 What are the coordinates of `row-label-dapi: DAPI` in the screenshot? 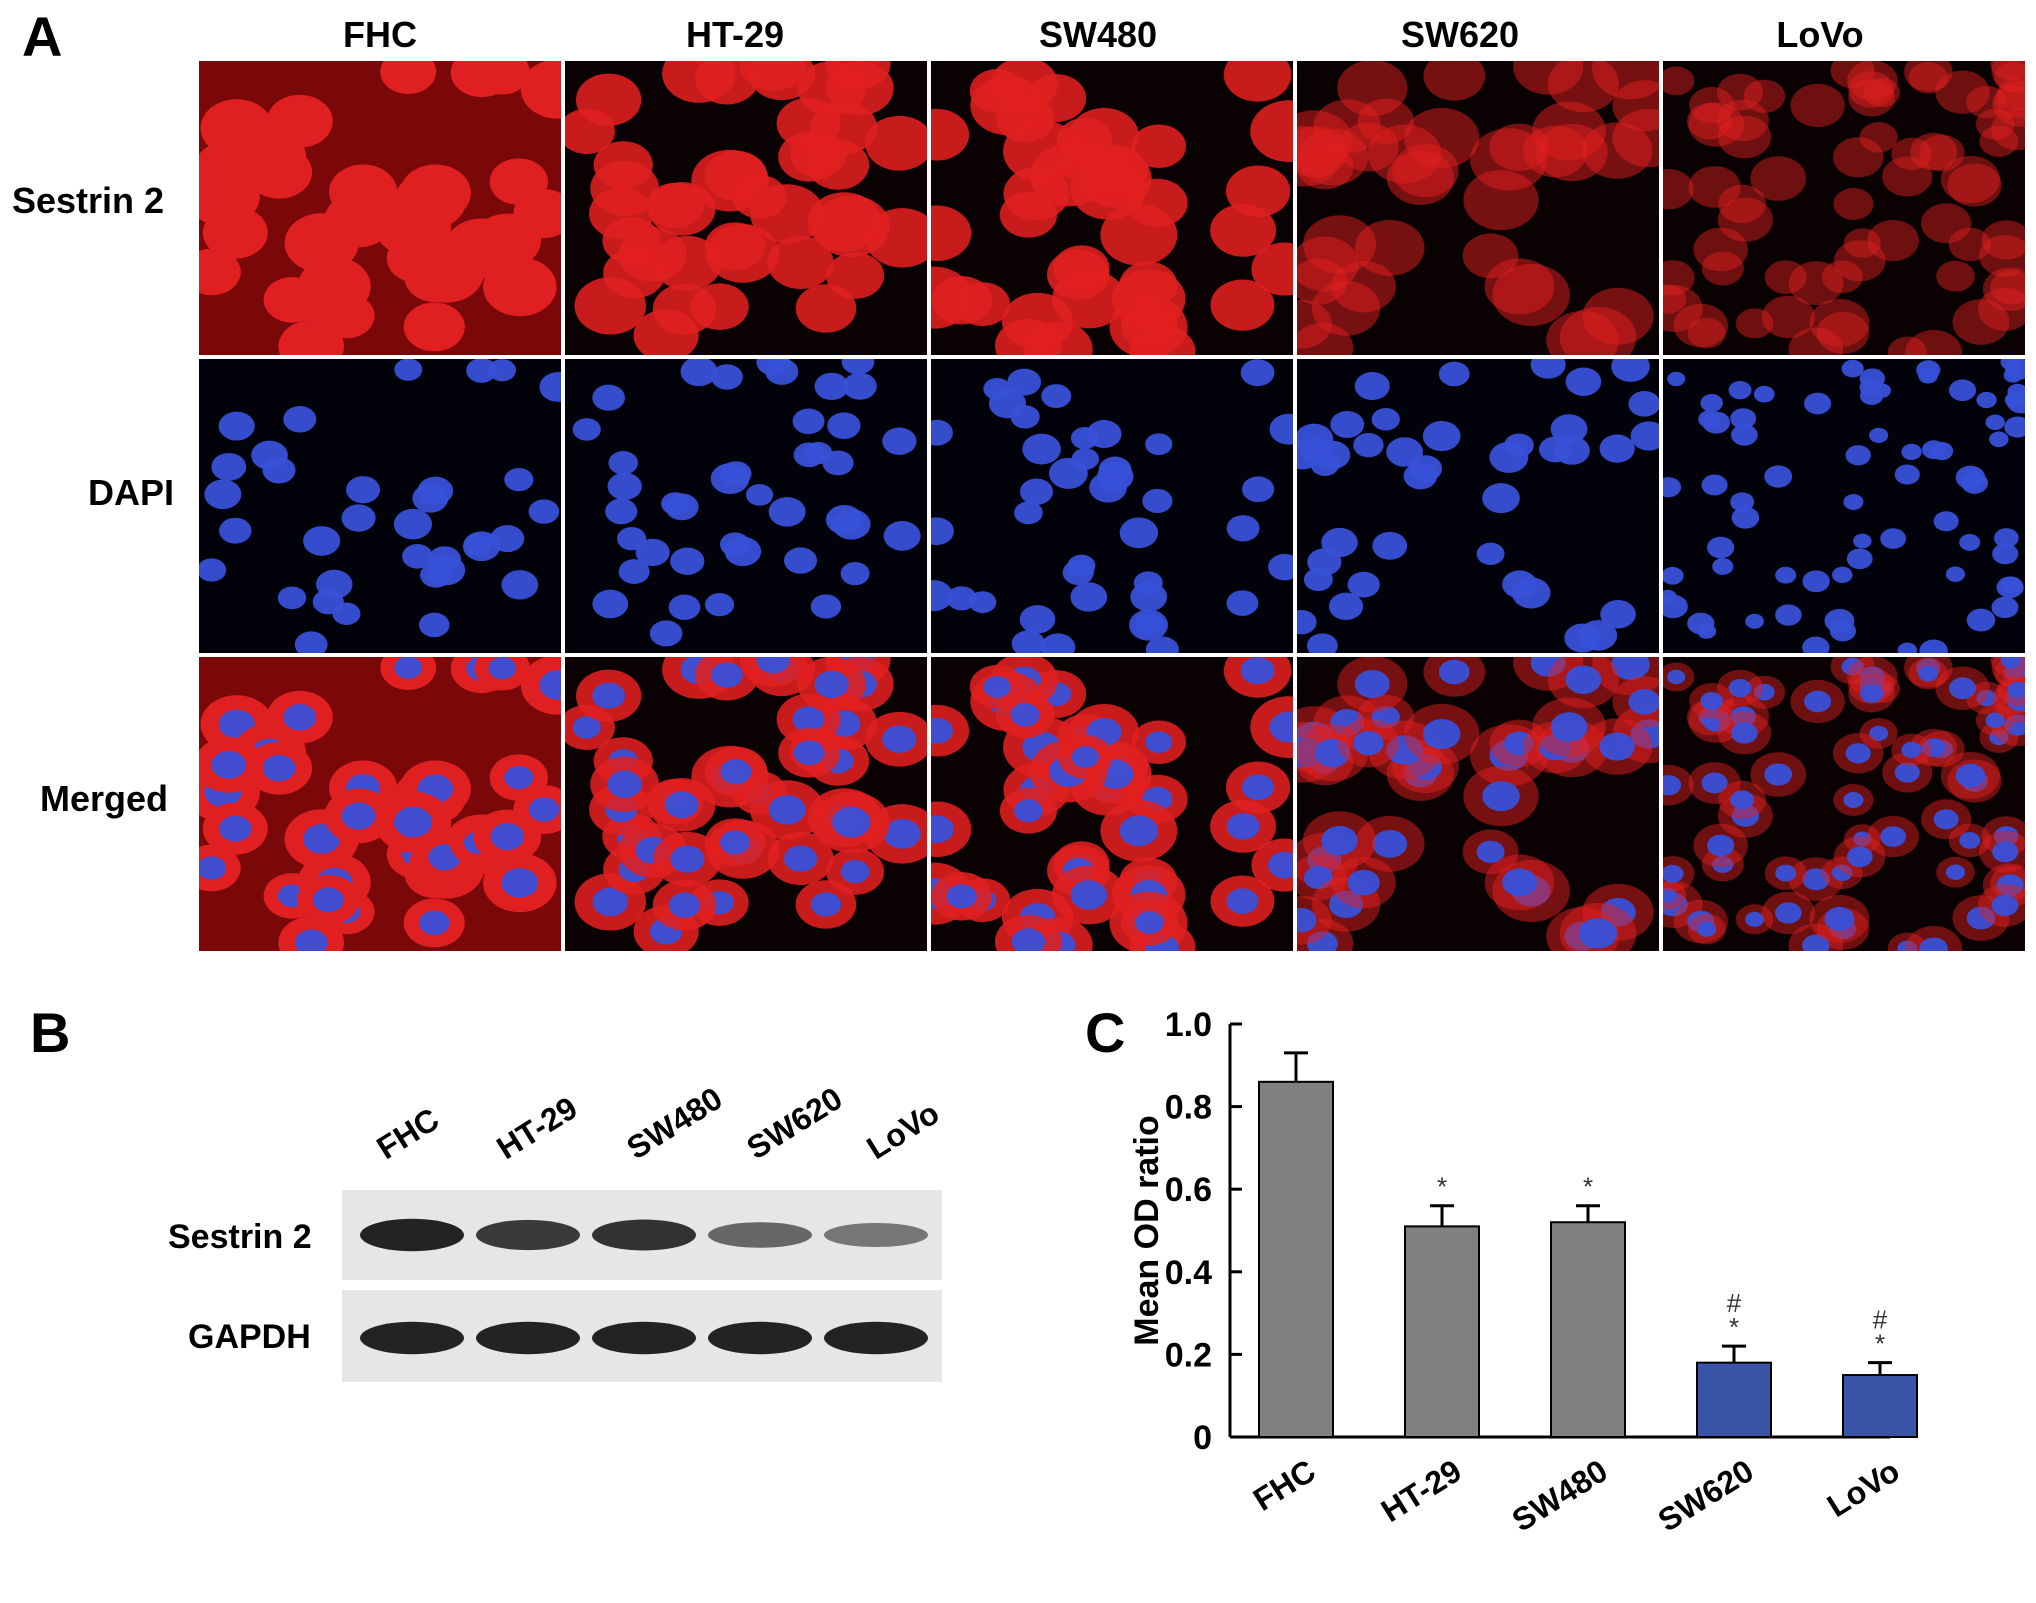 It's located at (131, 492).